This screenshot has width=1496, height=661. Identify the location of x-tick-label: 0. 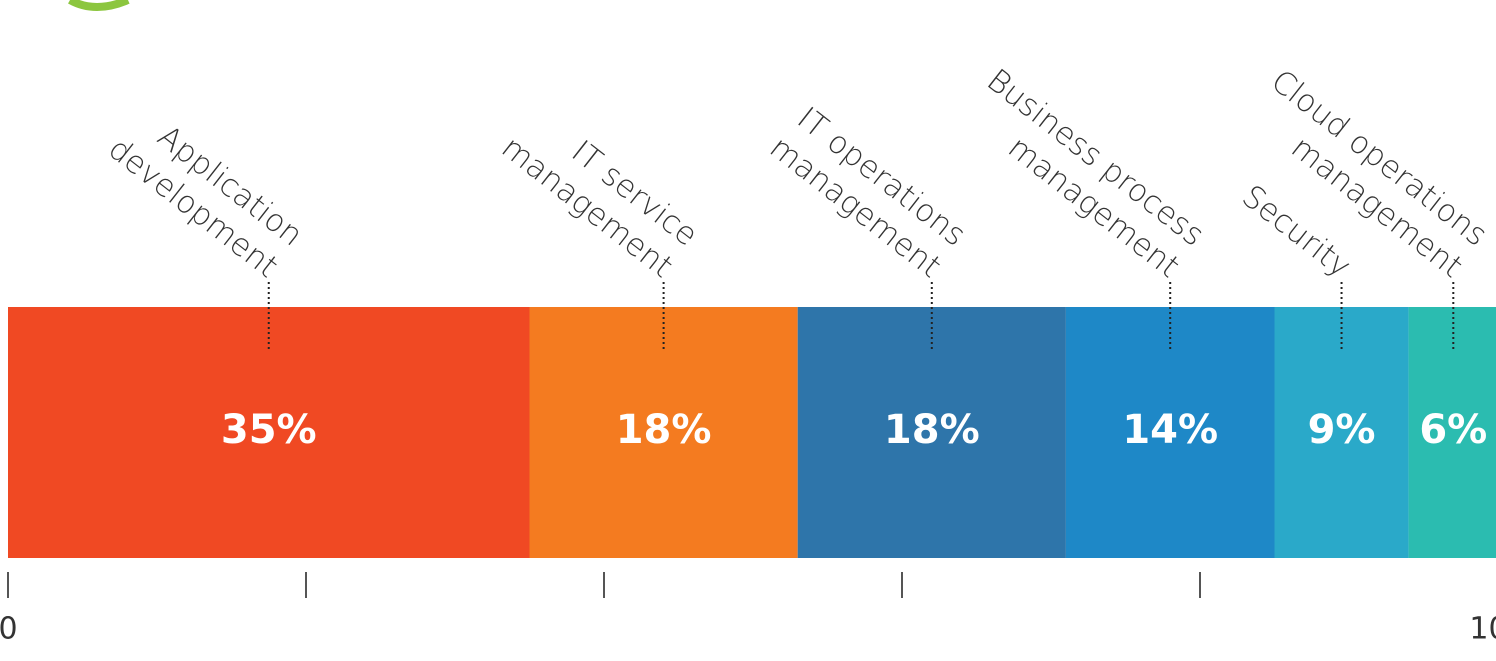
(9, 629).